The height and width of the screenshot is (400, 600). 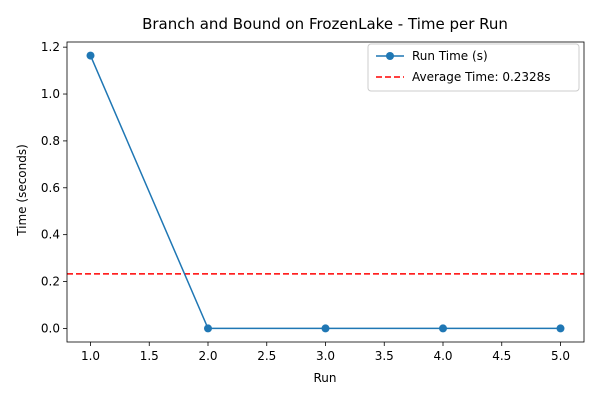 What do you see at coordinates (149, 356) in the screenshot?
I see `x-tick-label: 1.5` at bounding box center [149, 356].